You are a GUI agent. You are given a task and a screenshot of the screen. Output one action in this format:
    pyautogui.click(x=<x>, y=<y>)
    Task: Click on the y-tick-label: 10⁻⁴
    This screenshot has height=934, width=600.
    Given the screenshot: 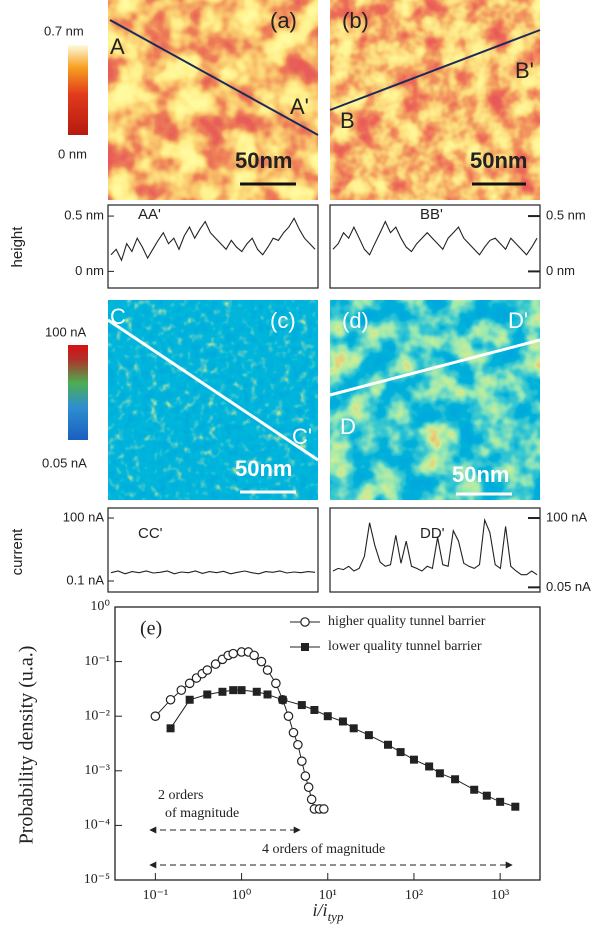 What is the action you would take?
    pyautogui.click(x=97, y=825)
    